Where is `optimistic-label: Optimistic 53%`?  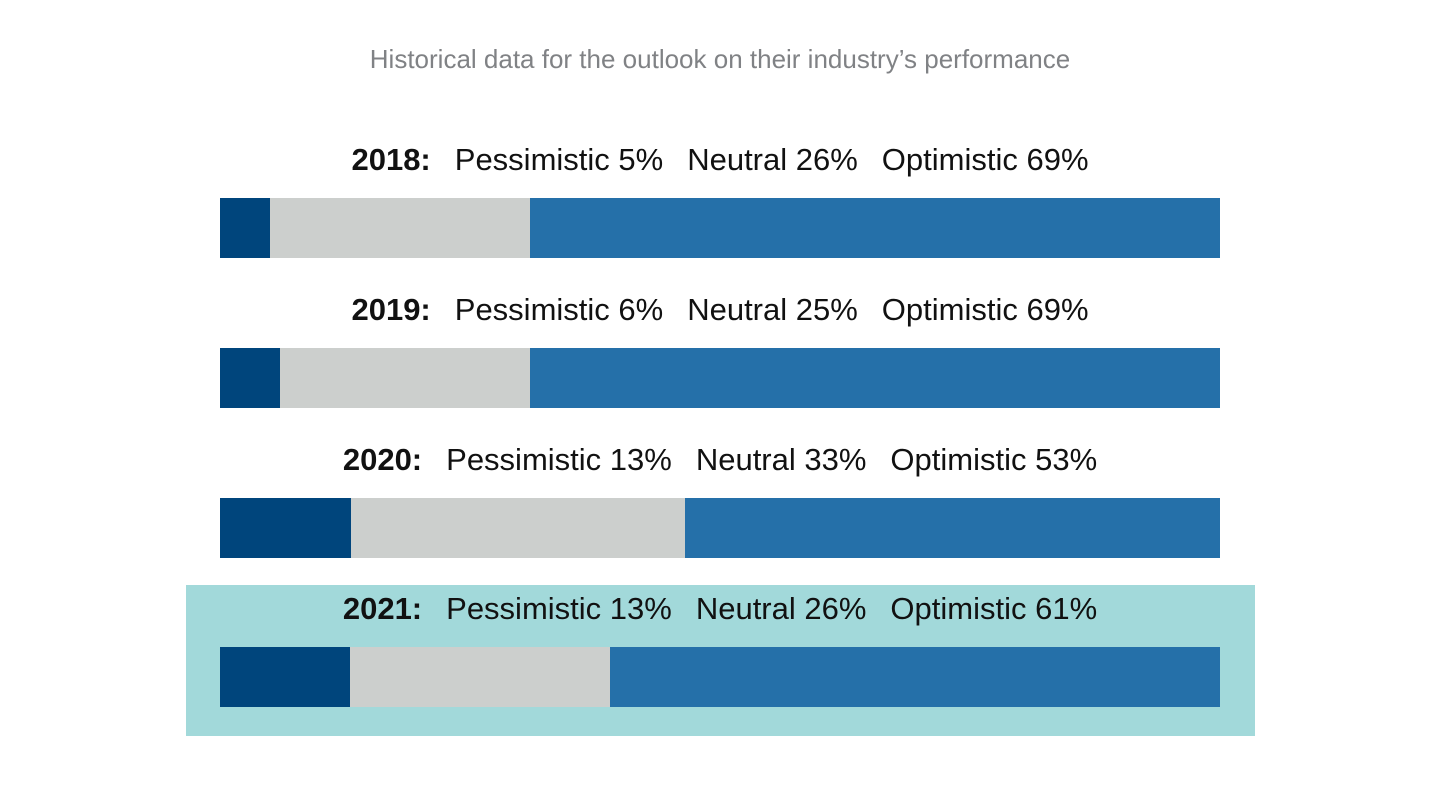
optimistic-label: Optimistic 53% is located at coordinates (994, 459).